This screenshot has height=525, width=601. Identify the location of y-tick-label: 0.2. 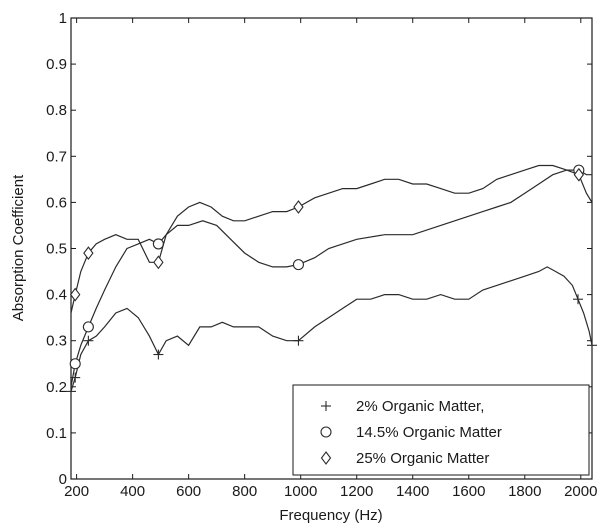
(56, 387).